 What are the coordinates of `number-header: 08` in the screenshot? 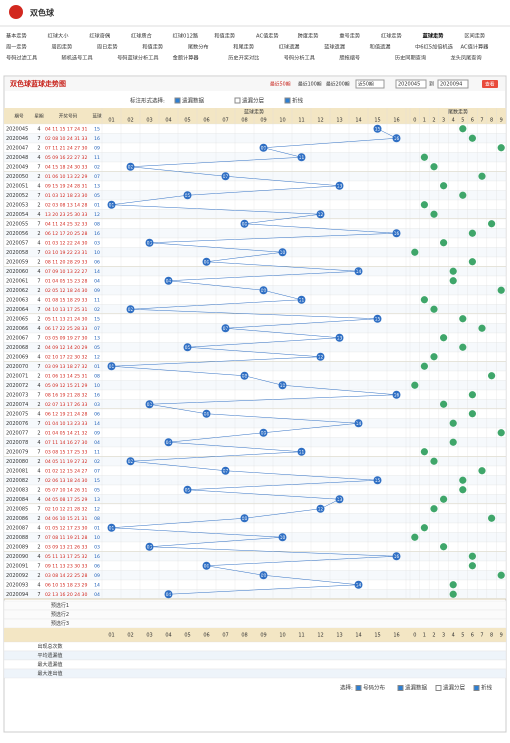 It's located at (244, 636).